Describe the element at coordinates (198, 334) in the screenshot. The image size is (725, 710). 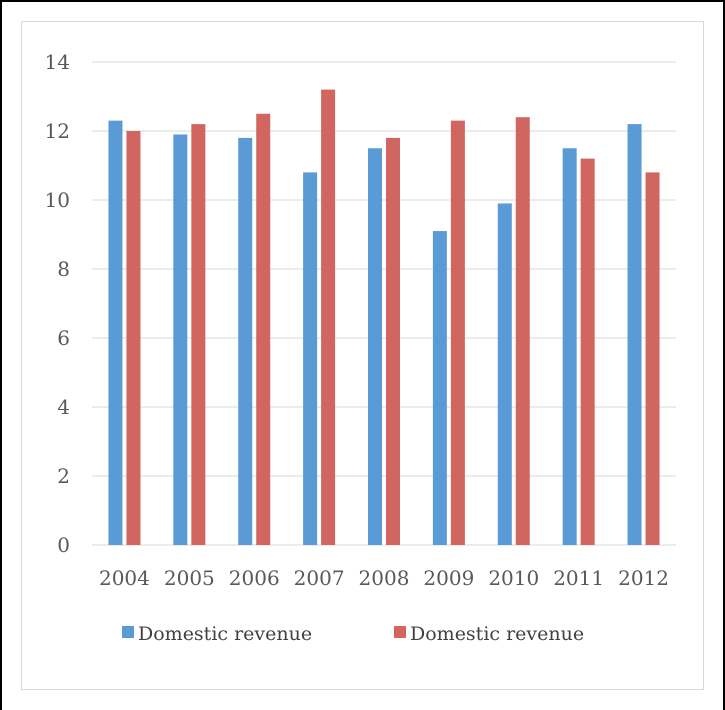
I see `bar-series2-2005` at that location.